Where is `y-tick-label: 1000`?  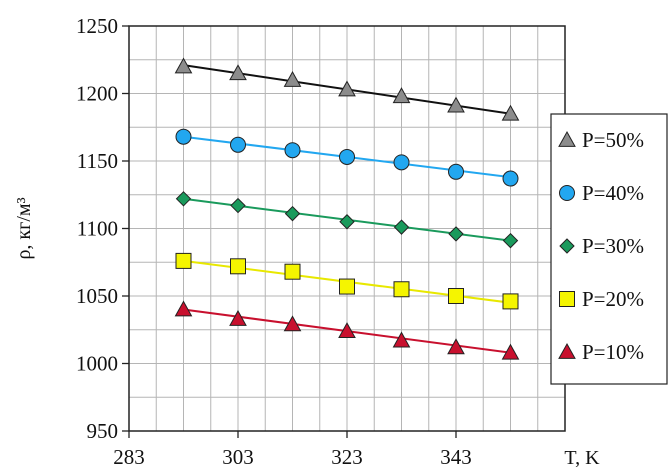 y-tick-label: 1000 is located at coordinates (97, 364).